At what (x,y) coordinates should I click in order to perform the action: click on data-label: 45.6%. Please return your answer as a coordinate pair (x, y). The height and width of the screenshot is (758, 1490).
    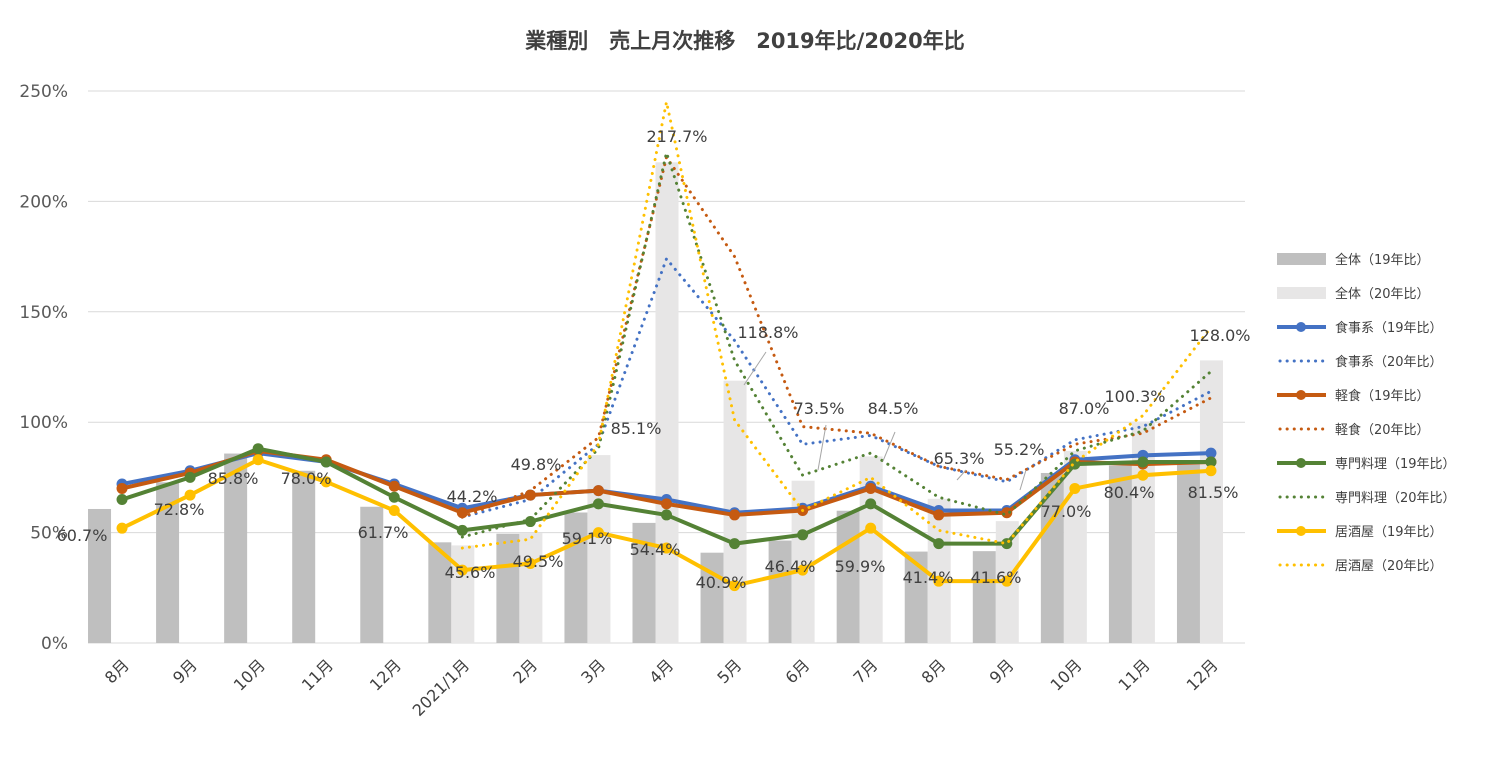
    Looking at the image, I should click on (470, 572).